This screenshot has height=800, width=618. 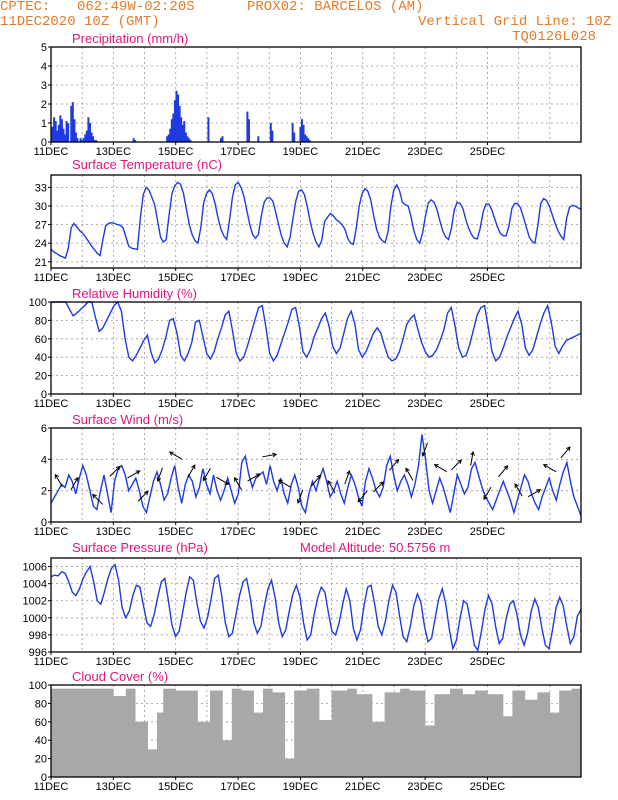 What do you see at coordinates (41, 226) in the screenshot?
I see `y-tick-label: 27` at bounding box center [41, 226].